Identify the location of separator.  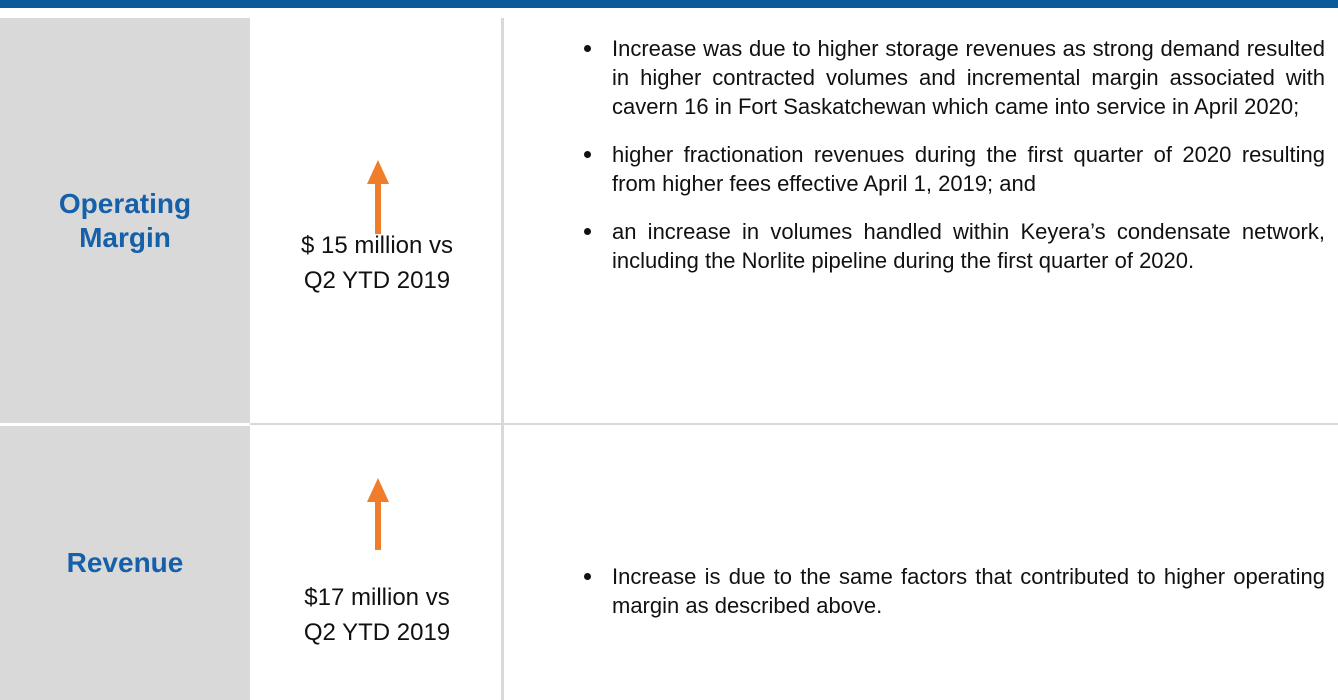
(125, 424).